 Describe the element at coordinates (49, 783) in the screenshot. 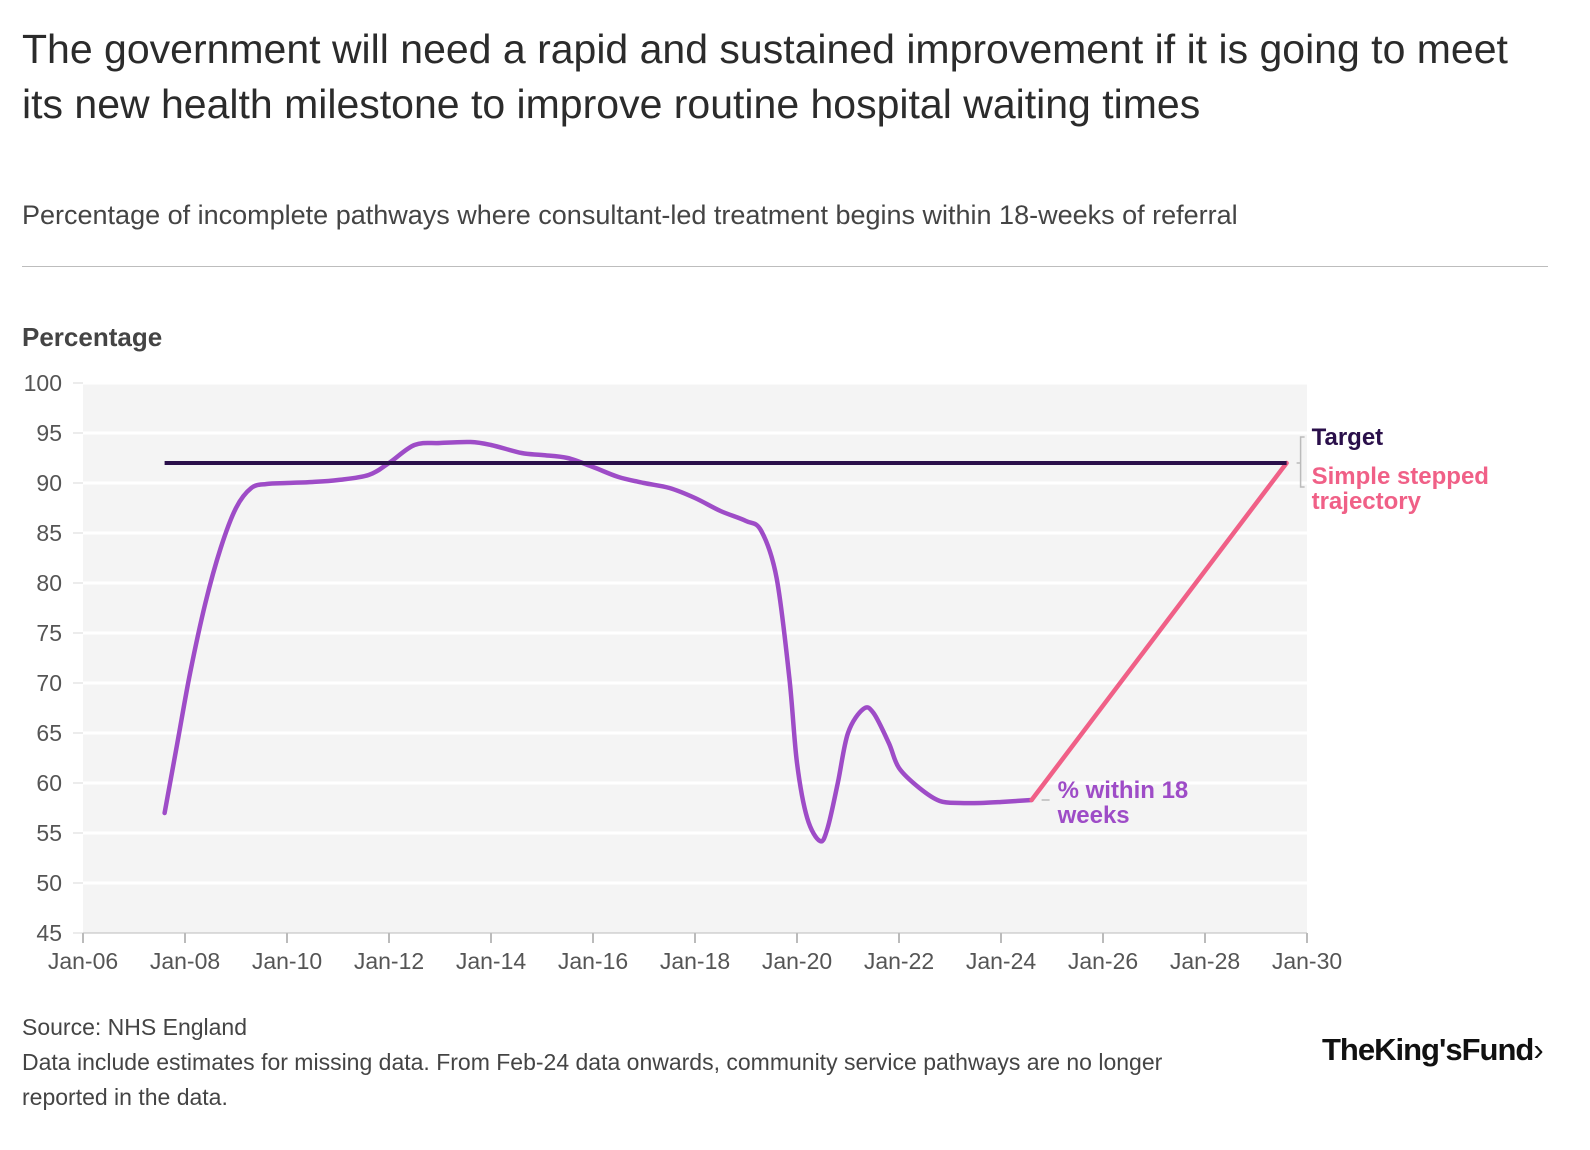

I see `y-tick-label: 60` at that location.